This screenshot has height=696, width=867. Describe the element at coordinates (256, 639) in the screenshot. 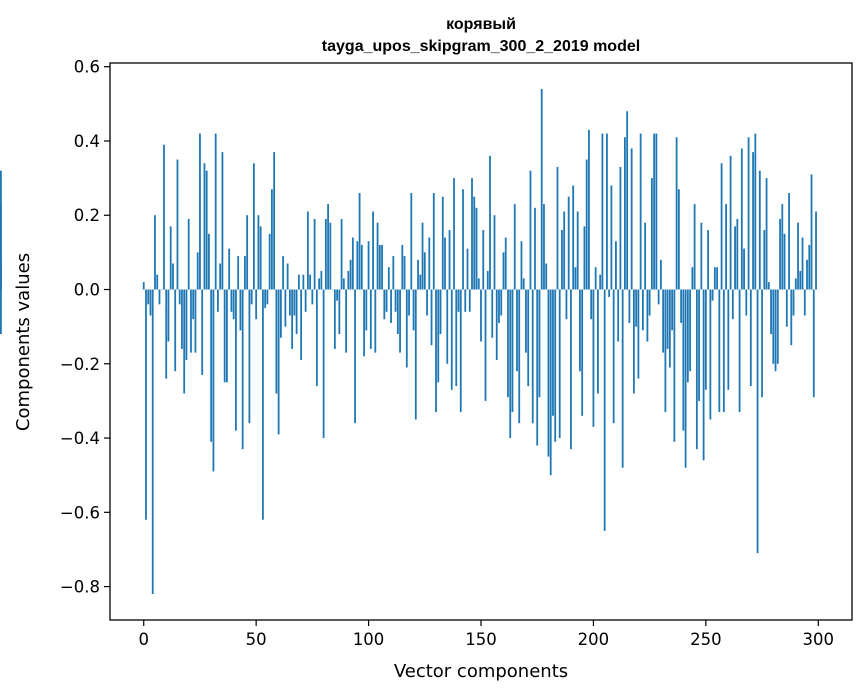

I see `x-tick-label: 50` at that location.